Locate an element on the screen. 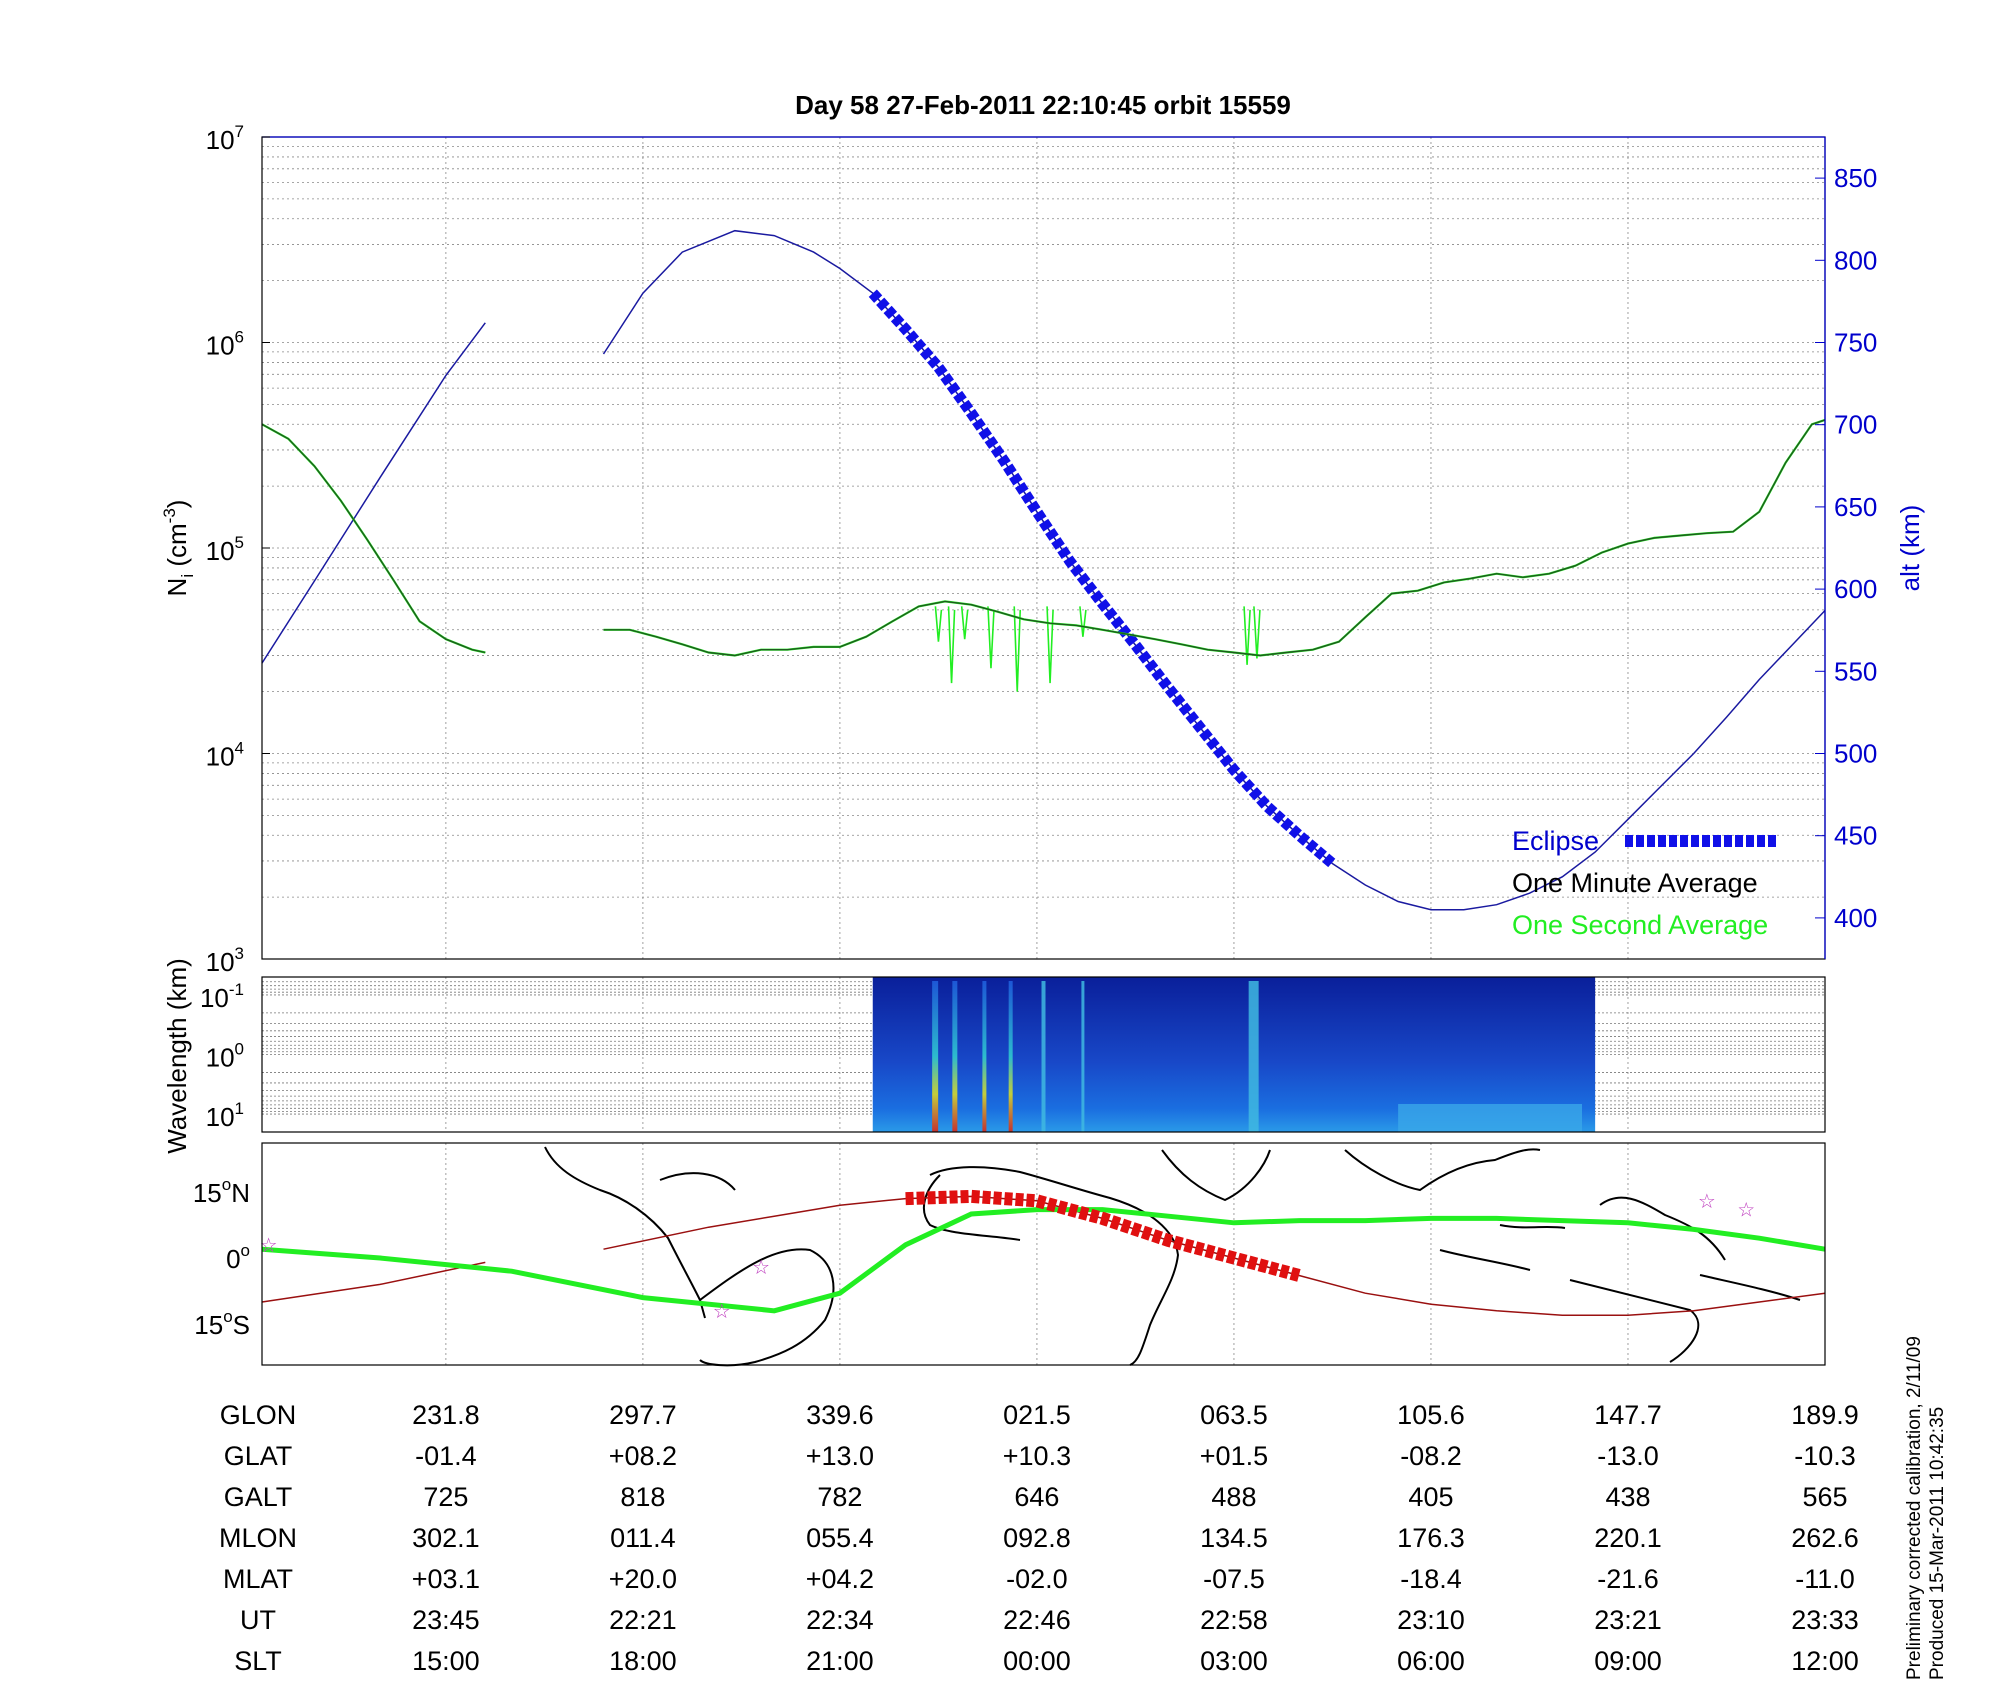 The height and width of the screenshot is (1700, 2000). map-frame is located at coordinates (1043, 1254).